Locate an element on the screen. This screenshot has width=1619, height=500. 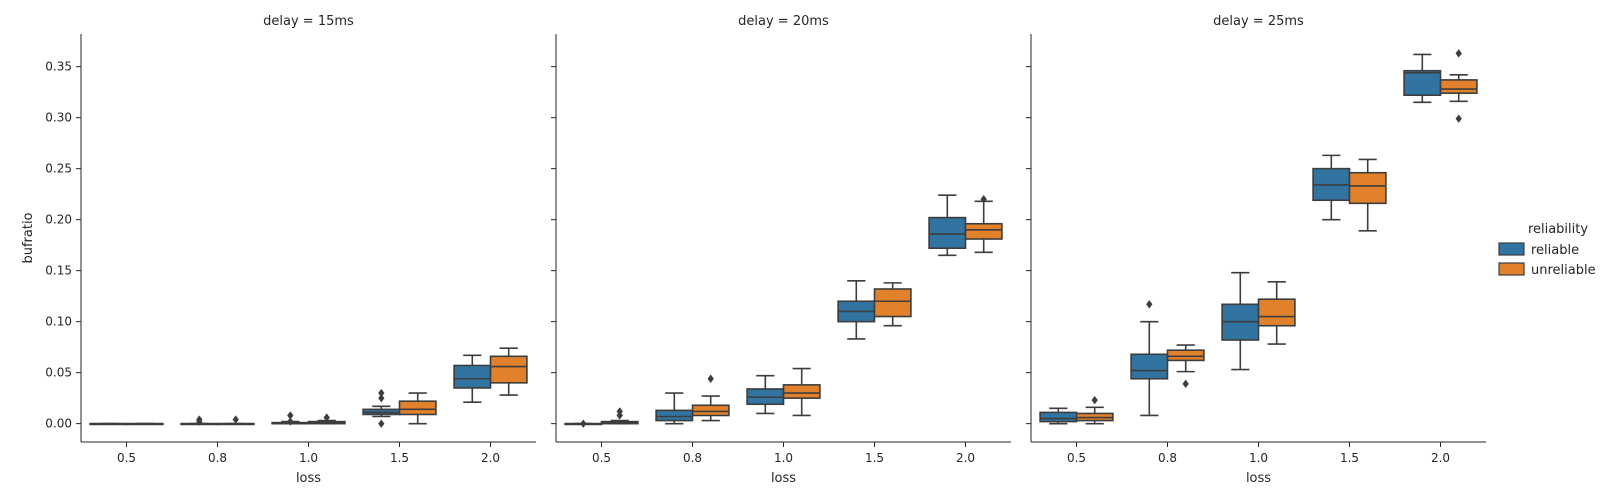
legend-swatch-unreliable is located at coordinates (1511, 269).